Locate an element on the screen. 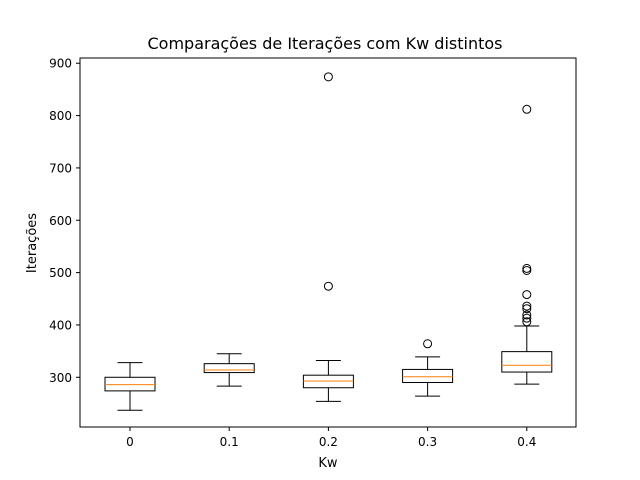 The height and width of the screenshot is (480, 640). y-axis-label: Iterações is located at coordinates (32, 243).